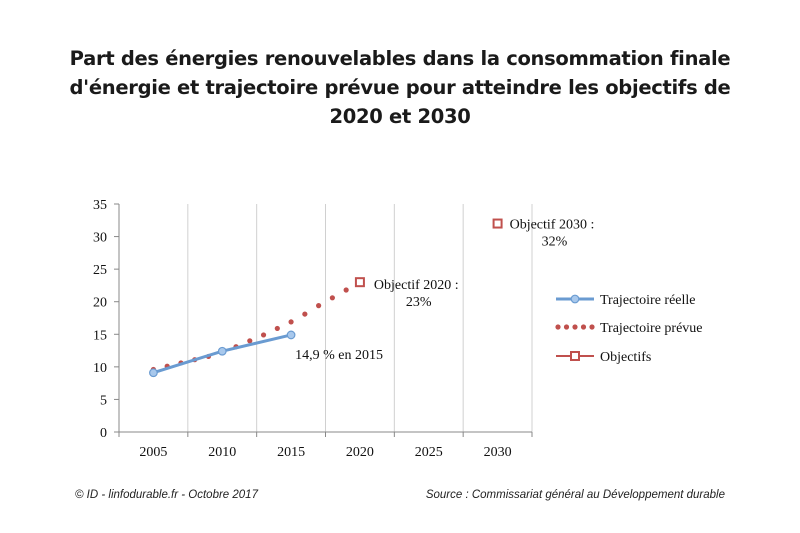 This screenshot has width=800, height=533. What do you see at coordinates (555, 242) in the screenshot?
I see `data-label: 32%` at bounding box center [555, 242].